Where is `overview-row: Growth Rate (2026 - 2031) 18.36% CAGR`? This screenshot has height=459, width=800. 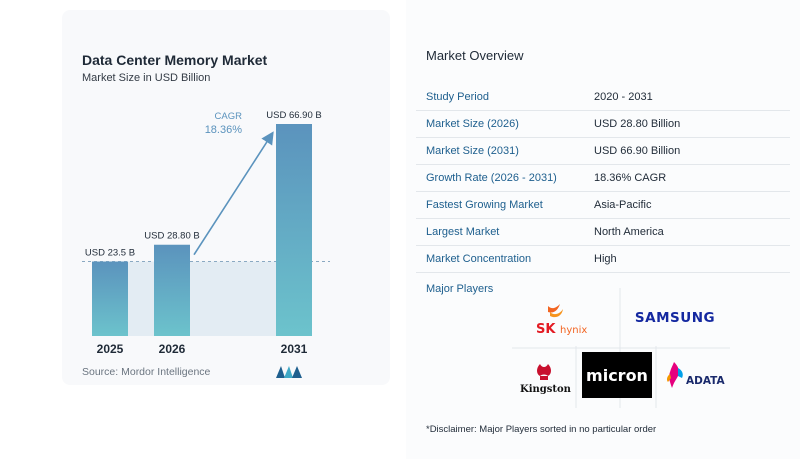 overview-row: Growth Rate (2026 - 2031) 18.36% CAGR is located at coordinates (603, 178).